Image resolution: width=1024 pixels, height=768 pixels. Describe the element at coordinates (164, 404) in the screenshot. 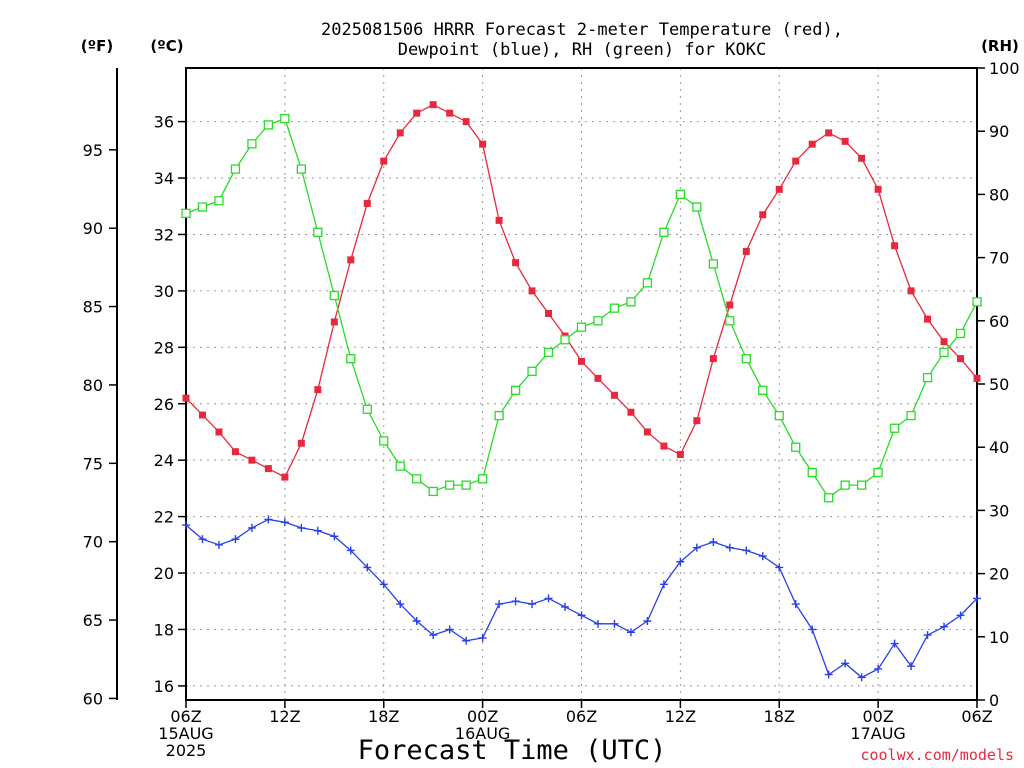

I see `celsius-tick-label: 26` at that location.